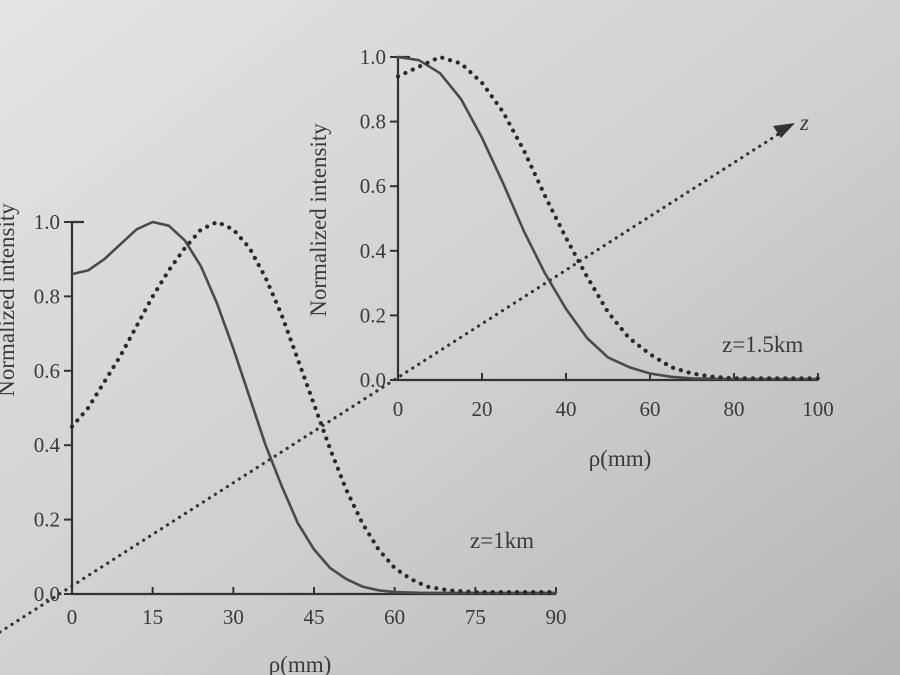 This screenshot has width=900, height=675. I want to click on back-y-tick-label: 0.8, so click(373, 122).